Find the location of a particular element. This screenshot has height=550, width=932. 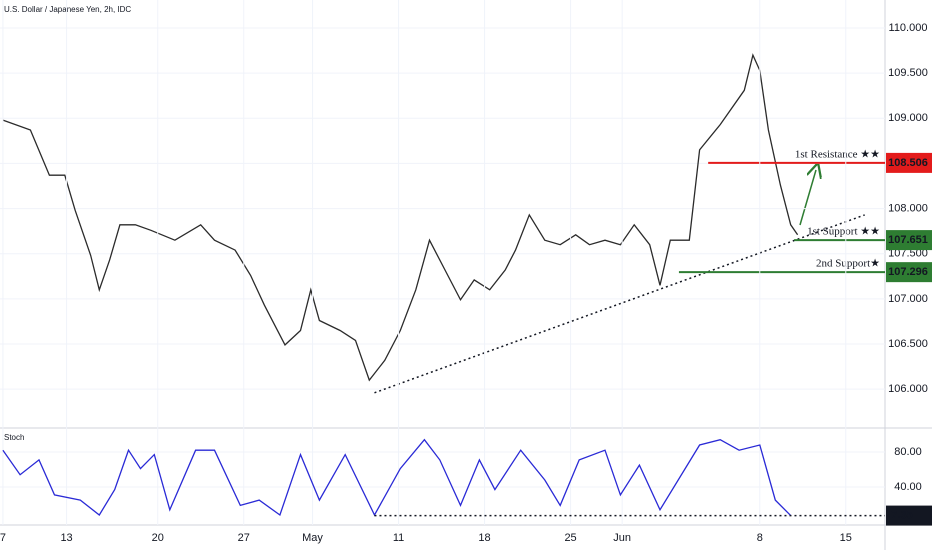

chart-title: U.S. Dollar / Japanese Yen, 2h, IDC is located at coordinates (67, 9).